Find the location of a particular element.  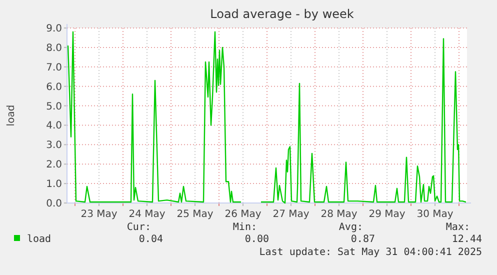

y-tick-label: 9.0 is located at coordinates (54, 29).